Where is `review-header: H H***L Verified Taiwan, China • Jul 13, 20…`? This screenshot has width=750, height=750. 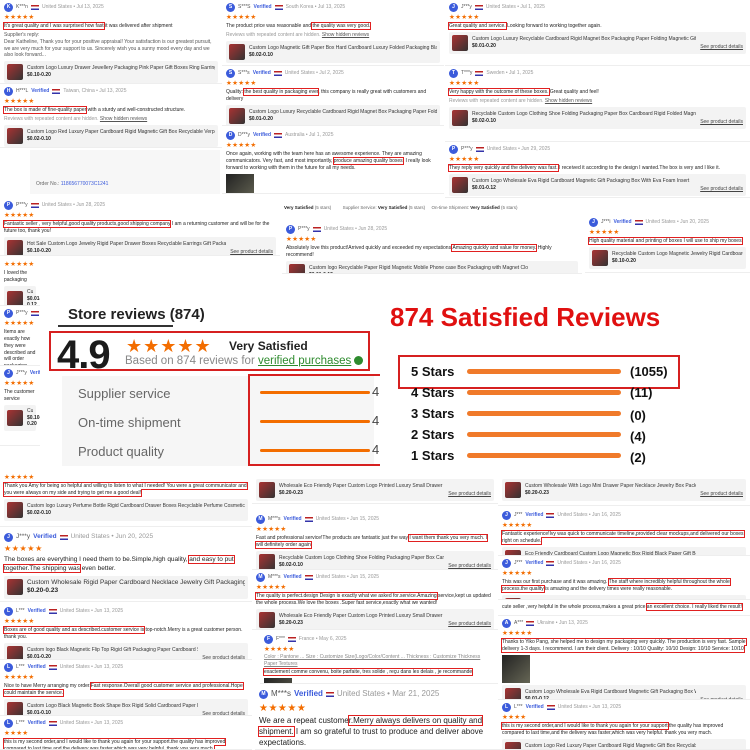
review-header: H H***L Verified Taiwan, China • Jul 13, 20… is located at coordinates (111, 91).